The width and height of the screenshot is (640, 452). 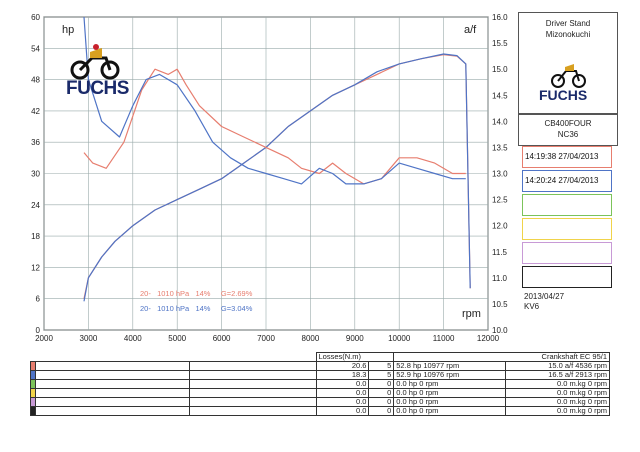 What do you see at coordinates (35, 111) in the screenshot?
I see `y-tick-label: 42` at bounding box center [35, 111].